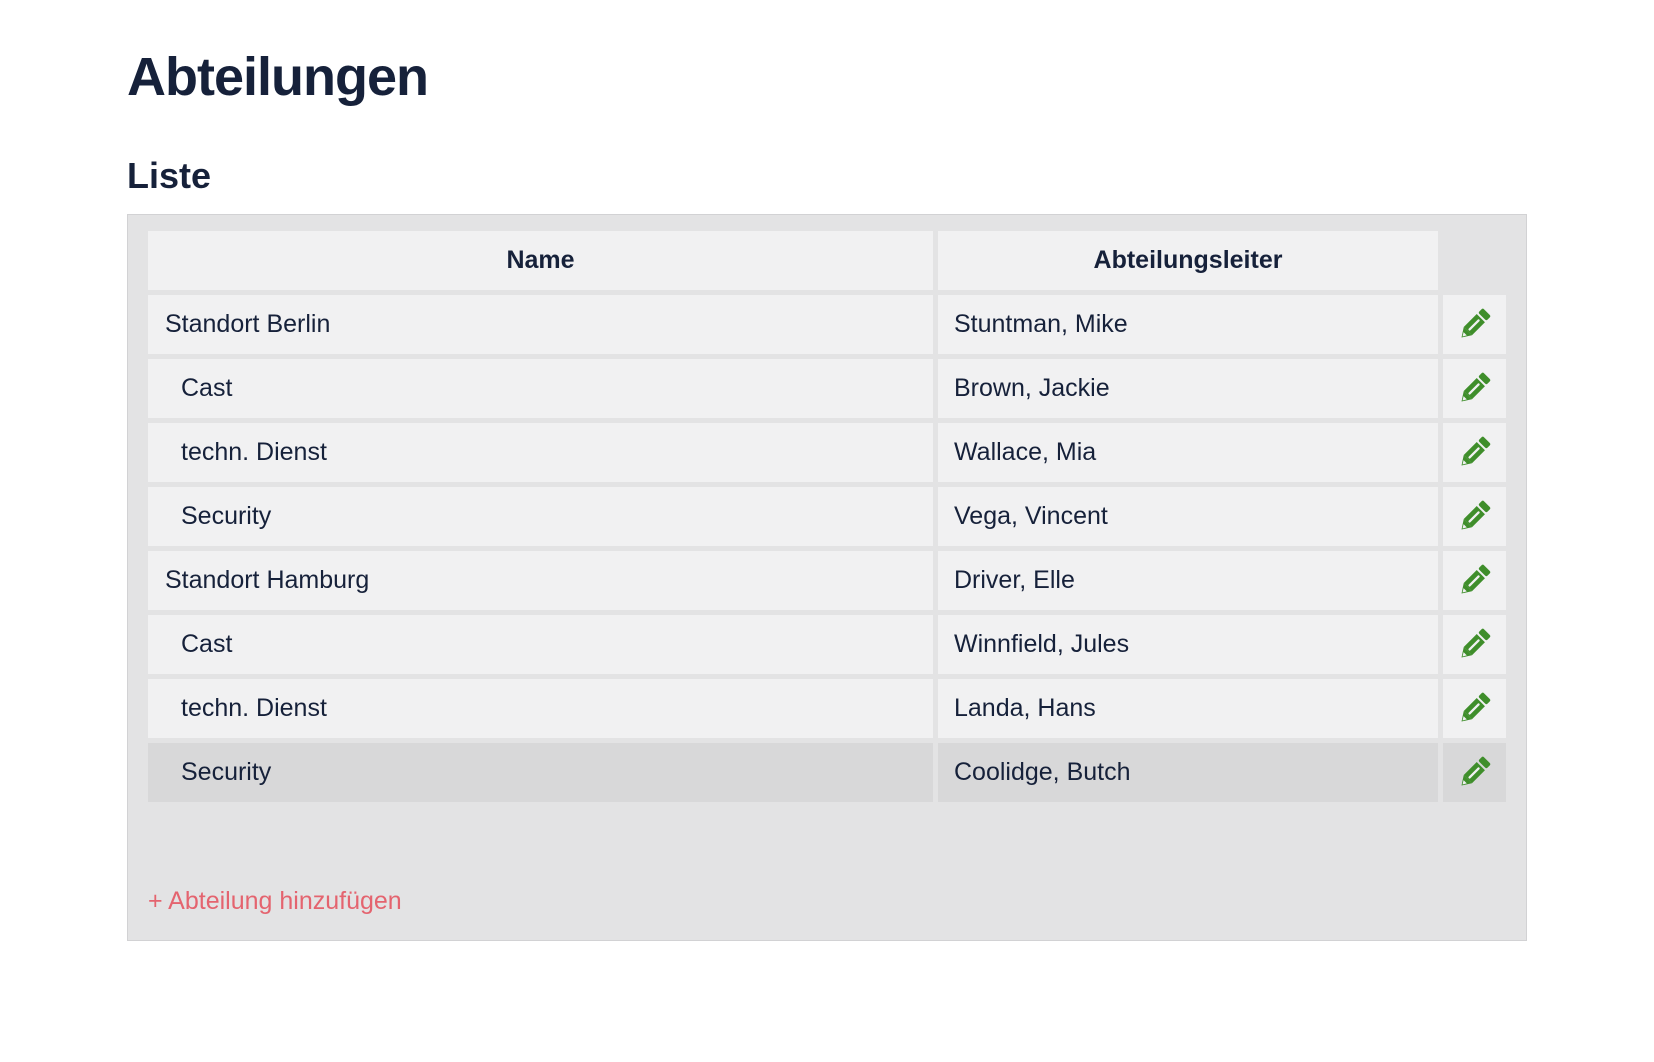 This screenshot has height=1062, width=1654. I want to click on section-title: Liste, so click(169, 175).